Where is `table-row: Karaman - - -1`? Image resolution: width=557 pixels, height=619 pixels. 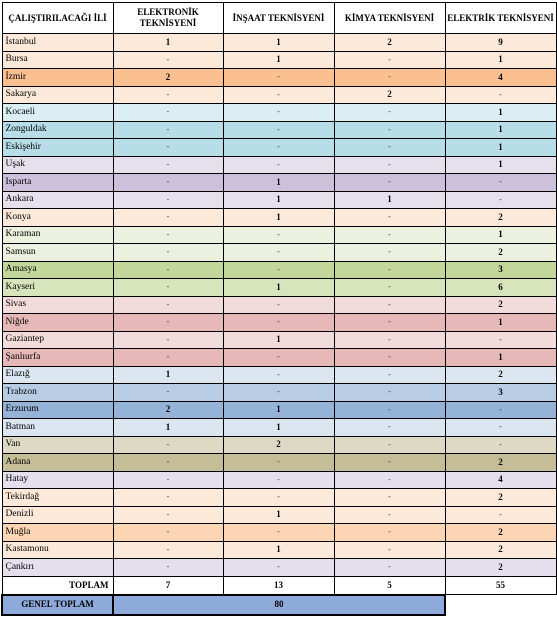
table-row: Karaman - - -1 is located at coordinates (279, 234).